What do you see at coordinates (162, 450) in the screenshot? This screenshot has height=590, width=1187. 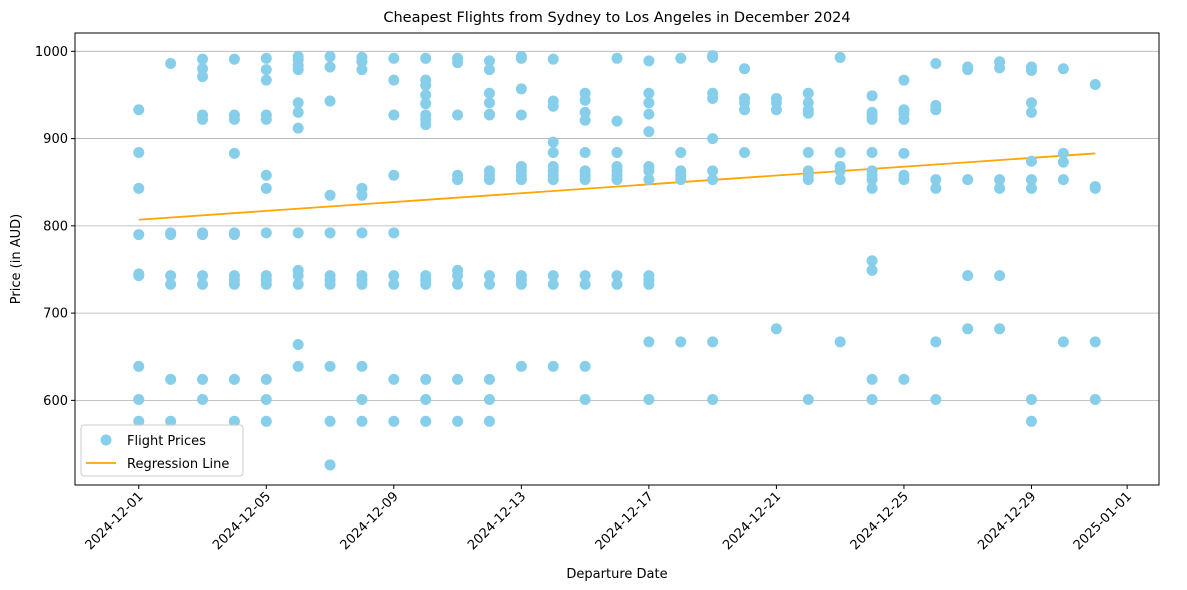 I see `legend-box` at bounding box center [162, 450].